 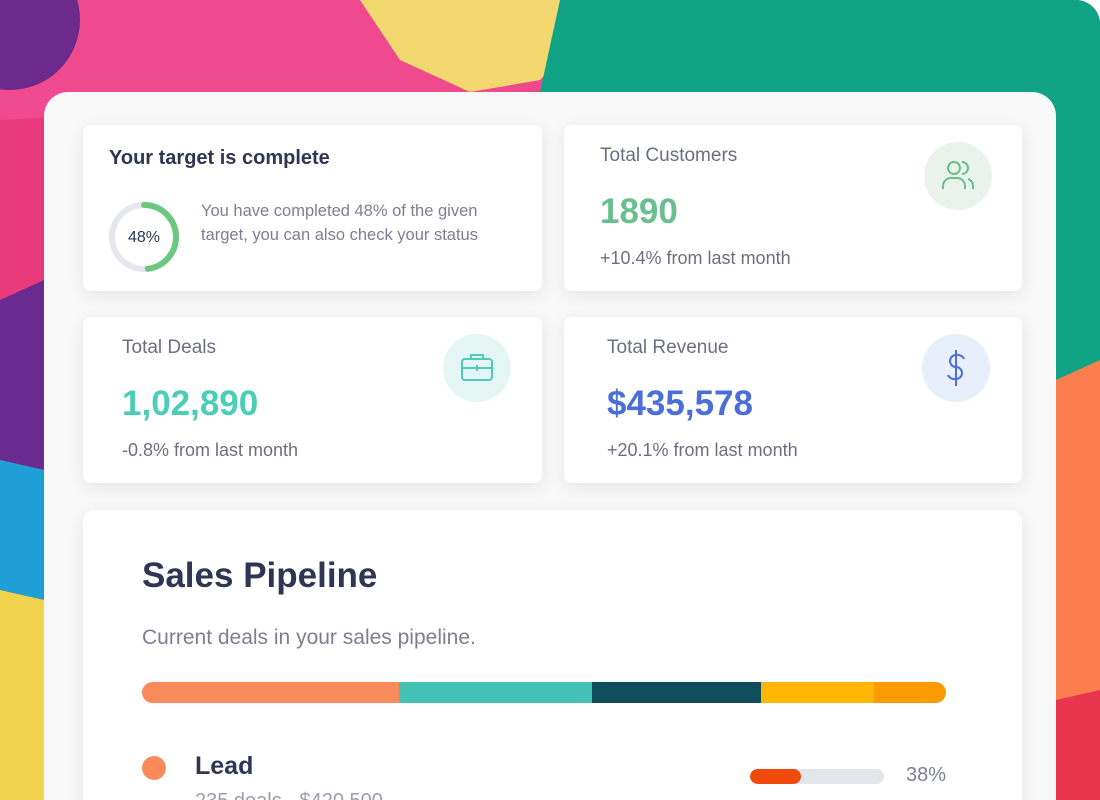 I want to click on stat-change: +10.4% from last month, so click(x=695, y=258).